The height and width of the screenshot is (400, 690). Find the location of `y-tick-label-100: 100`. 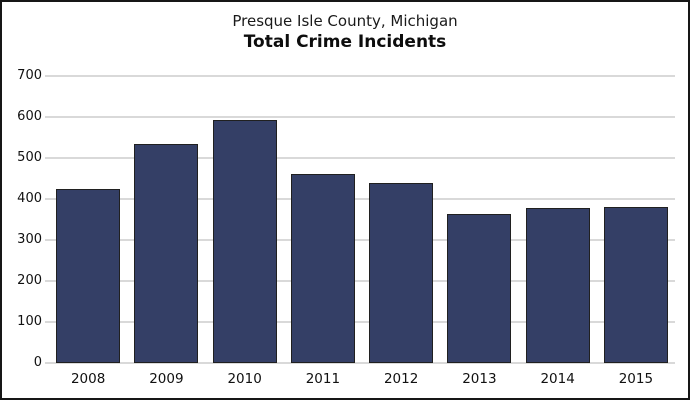

y-tick-label-100: 100 is located at coordinates (29, 321).